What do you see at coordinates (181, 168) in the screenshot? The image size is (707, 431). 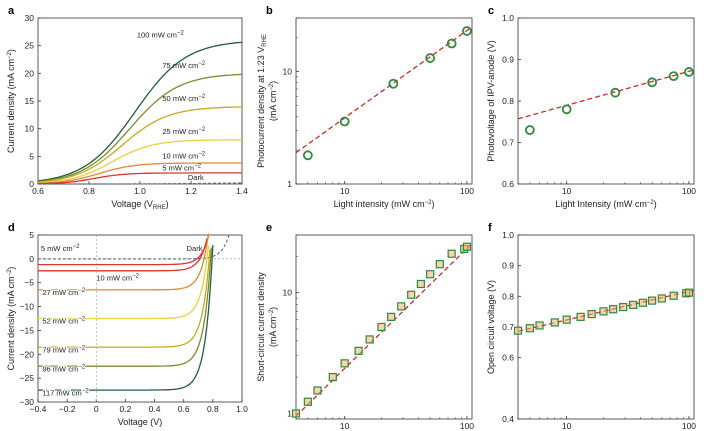 I see `series-label: 5 mW cm−2` at bounding box center [181, 168].